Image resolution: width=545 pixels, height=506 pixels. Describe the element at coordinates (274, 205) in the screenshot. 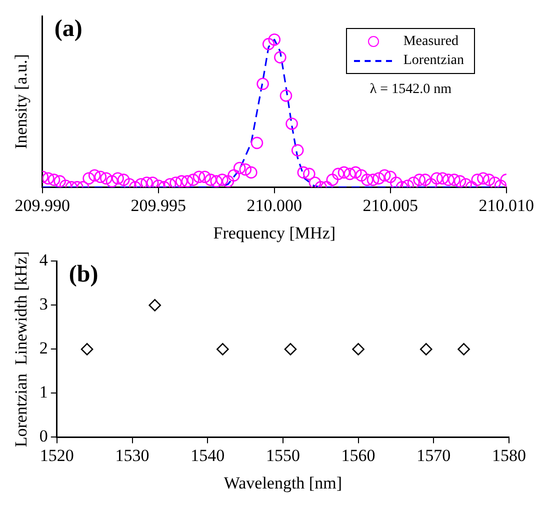

I see `x-tick-label: 210.000` at that location.